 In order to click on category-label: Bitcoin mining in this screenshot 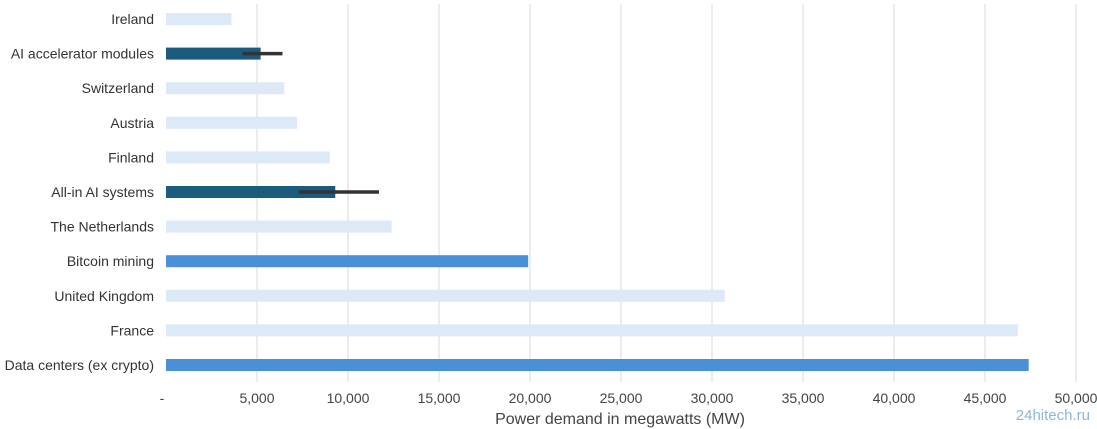, I will do `click(110, 261)`.